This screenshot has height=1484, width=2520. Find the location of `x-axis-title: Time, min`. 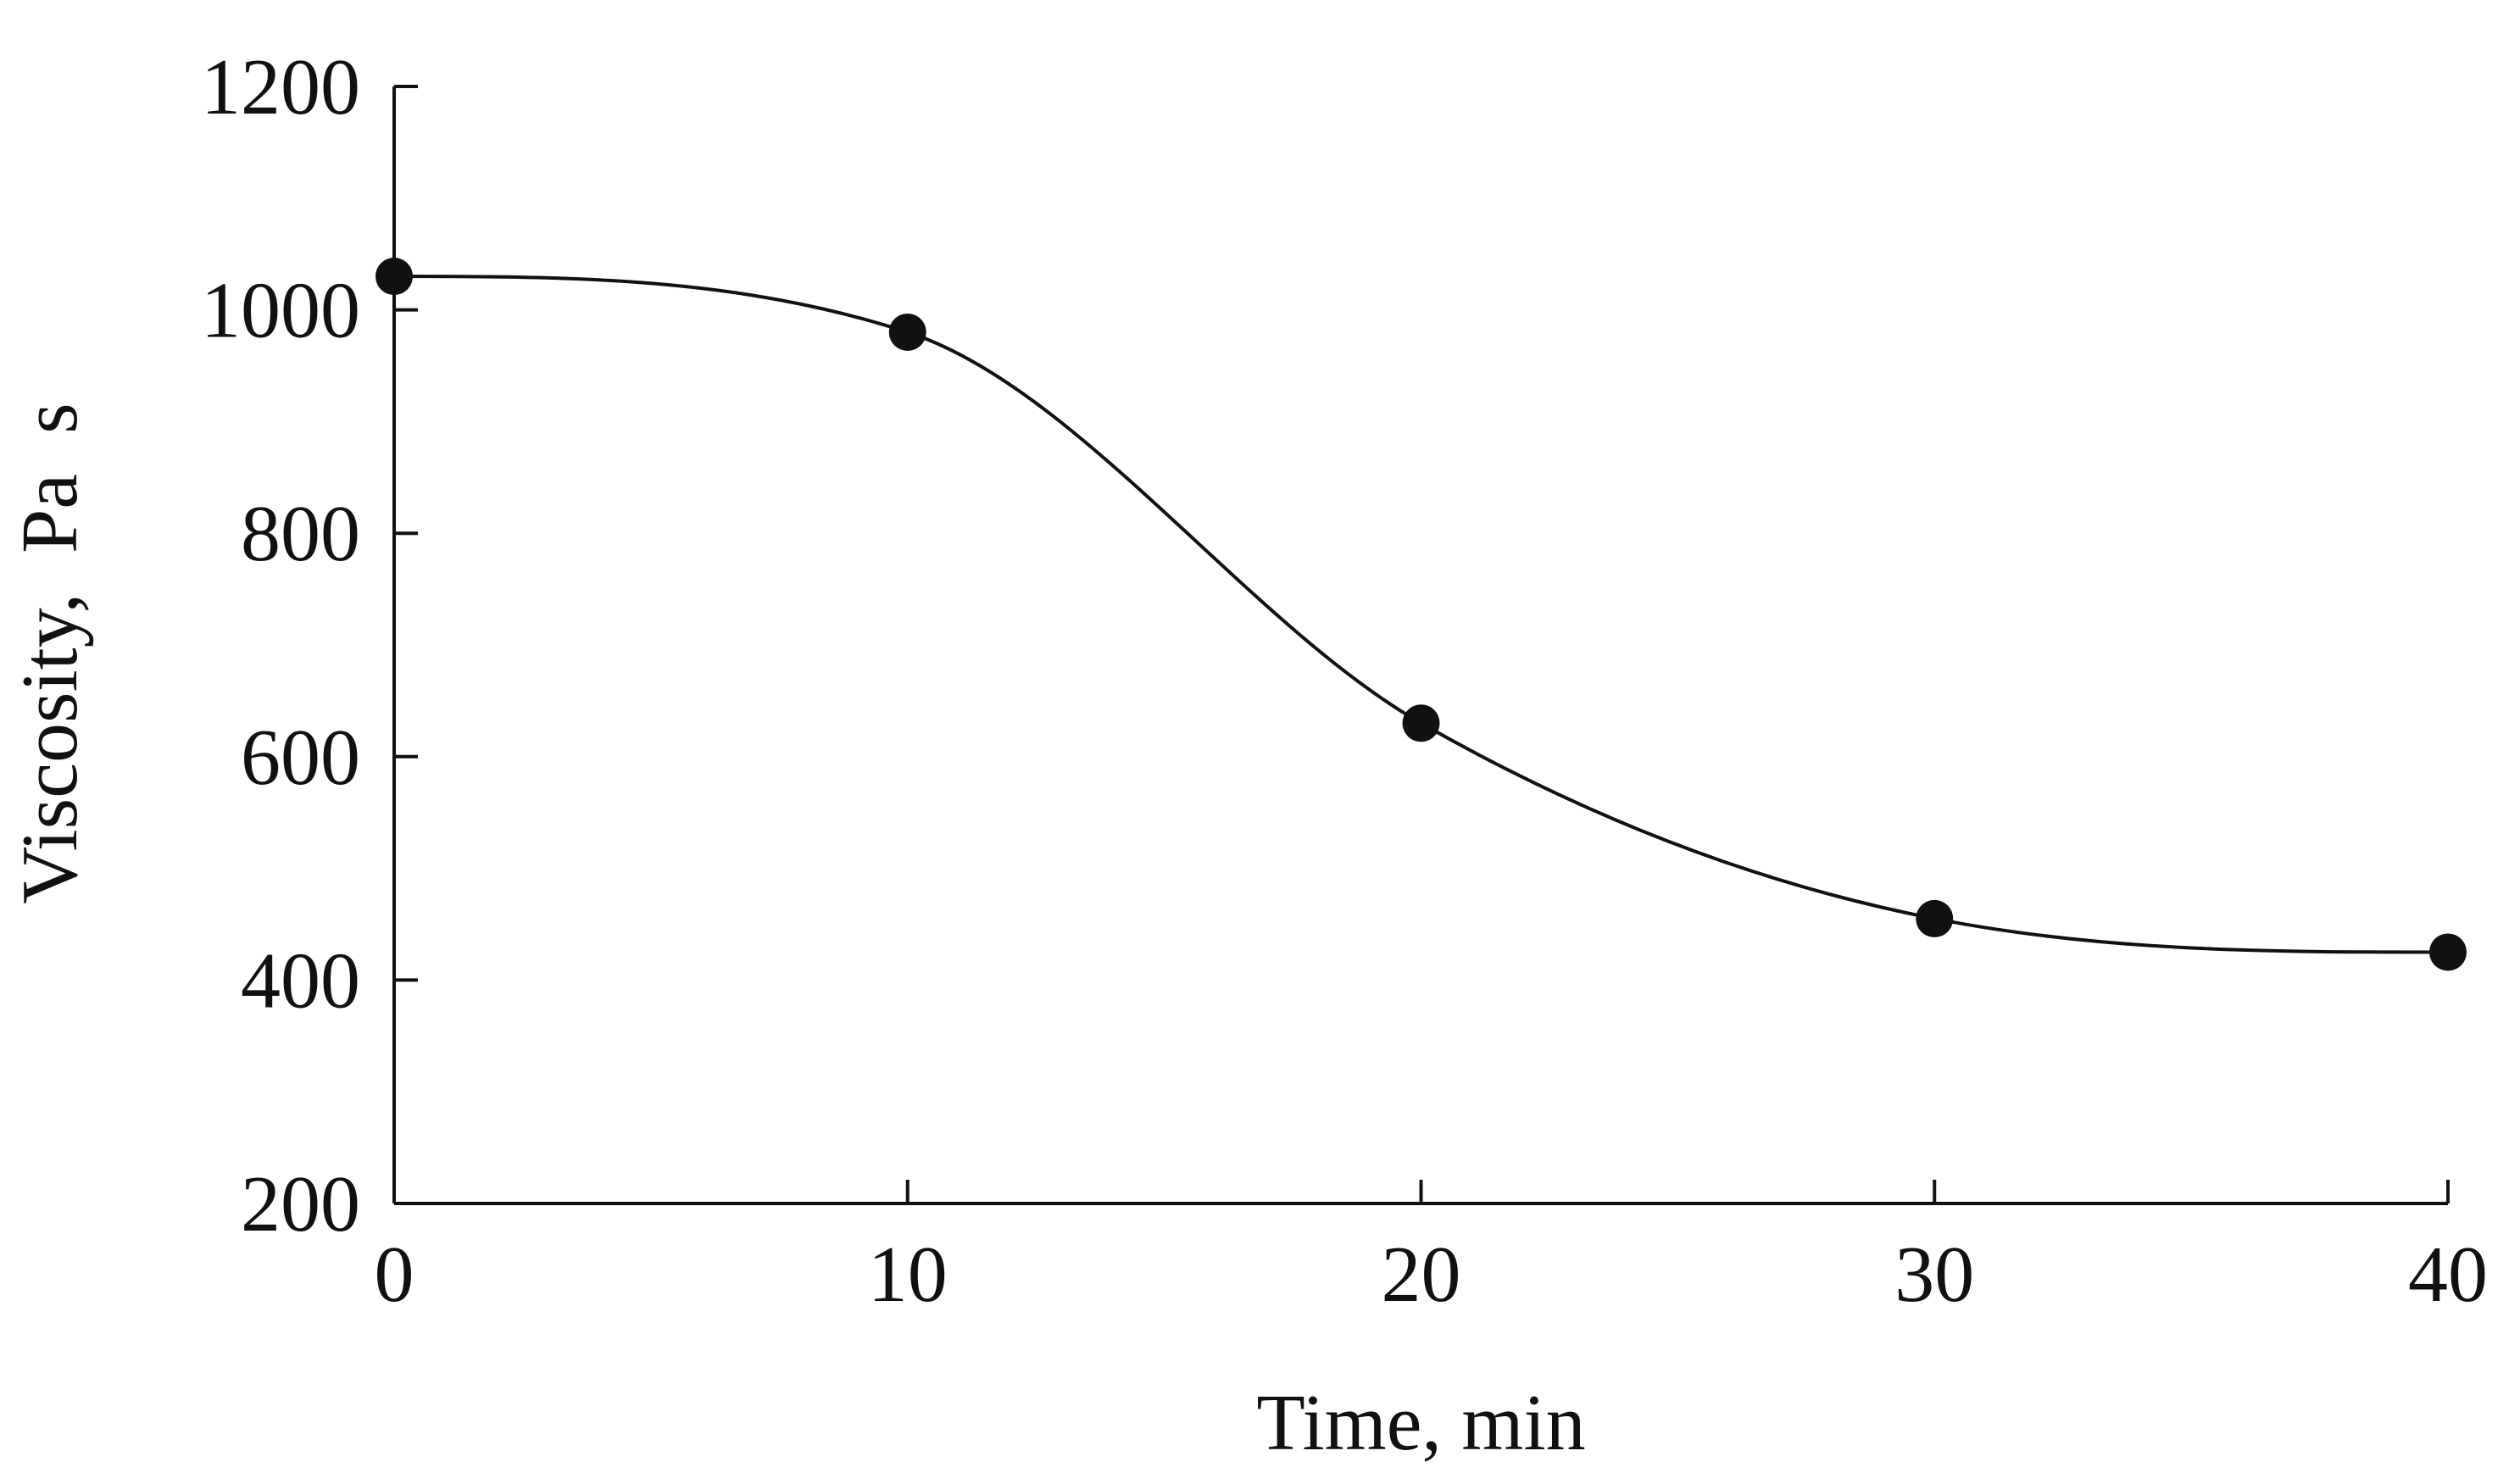

x-axis-title: Time, min is located at coordinates (1420, 1423).